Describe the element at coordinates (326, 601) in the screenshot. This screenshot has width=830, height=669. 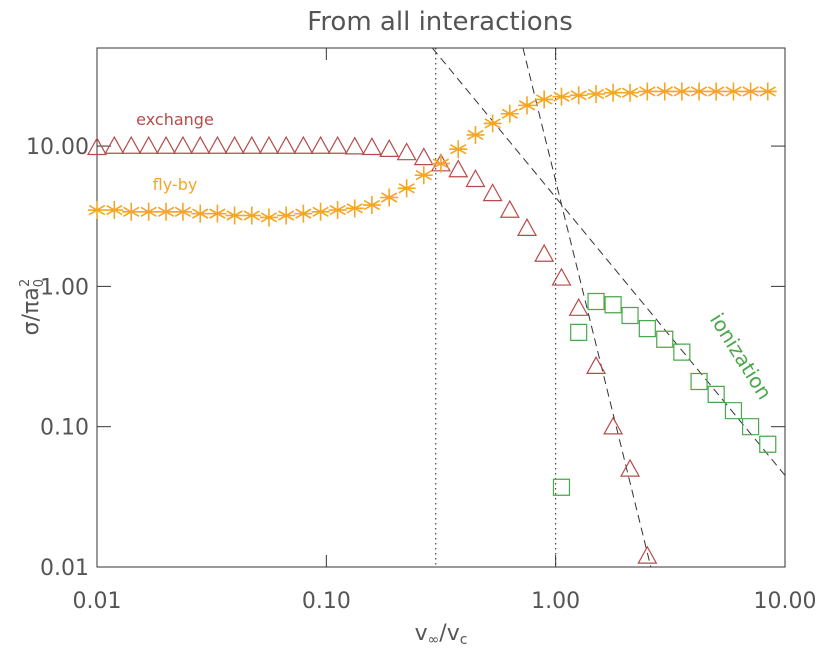
I see `x-tick-label: 0.10` at that location.